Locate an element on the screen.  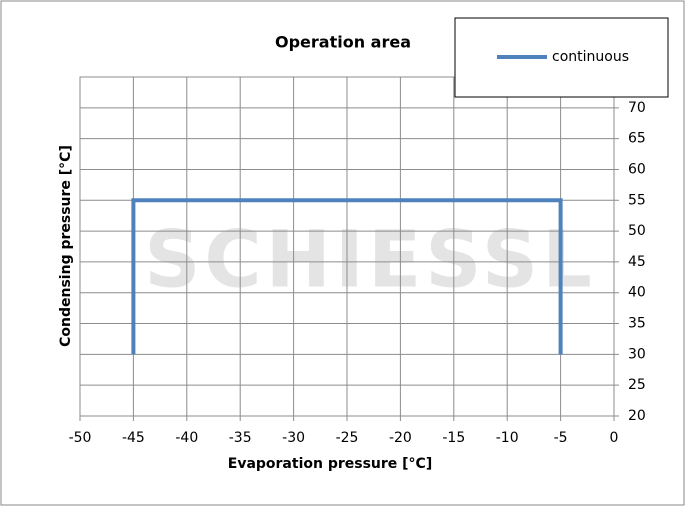
y-tick-label: 50 is located at coordinates (637, 231).